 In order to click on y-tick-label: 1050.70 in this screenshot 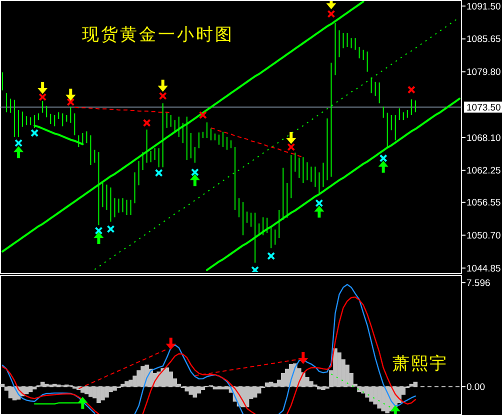, I will do `click(483, 236)`.